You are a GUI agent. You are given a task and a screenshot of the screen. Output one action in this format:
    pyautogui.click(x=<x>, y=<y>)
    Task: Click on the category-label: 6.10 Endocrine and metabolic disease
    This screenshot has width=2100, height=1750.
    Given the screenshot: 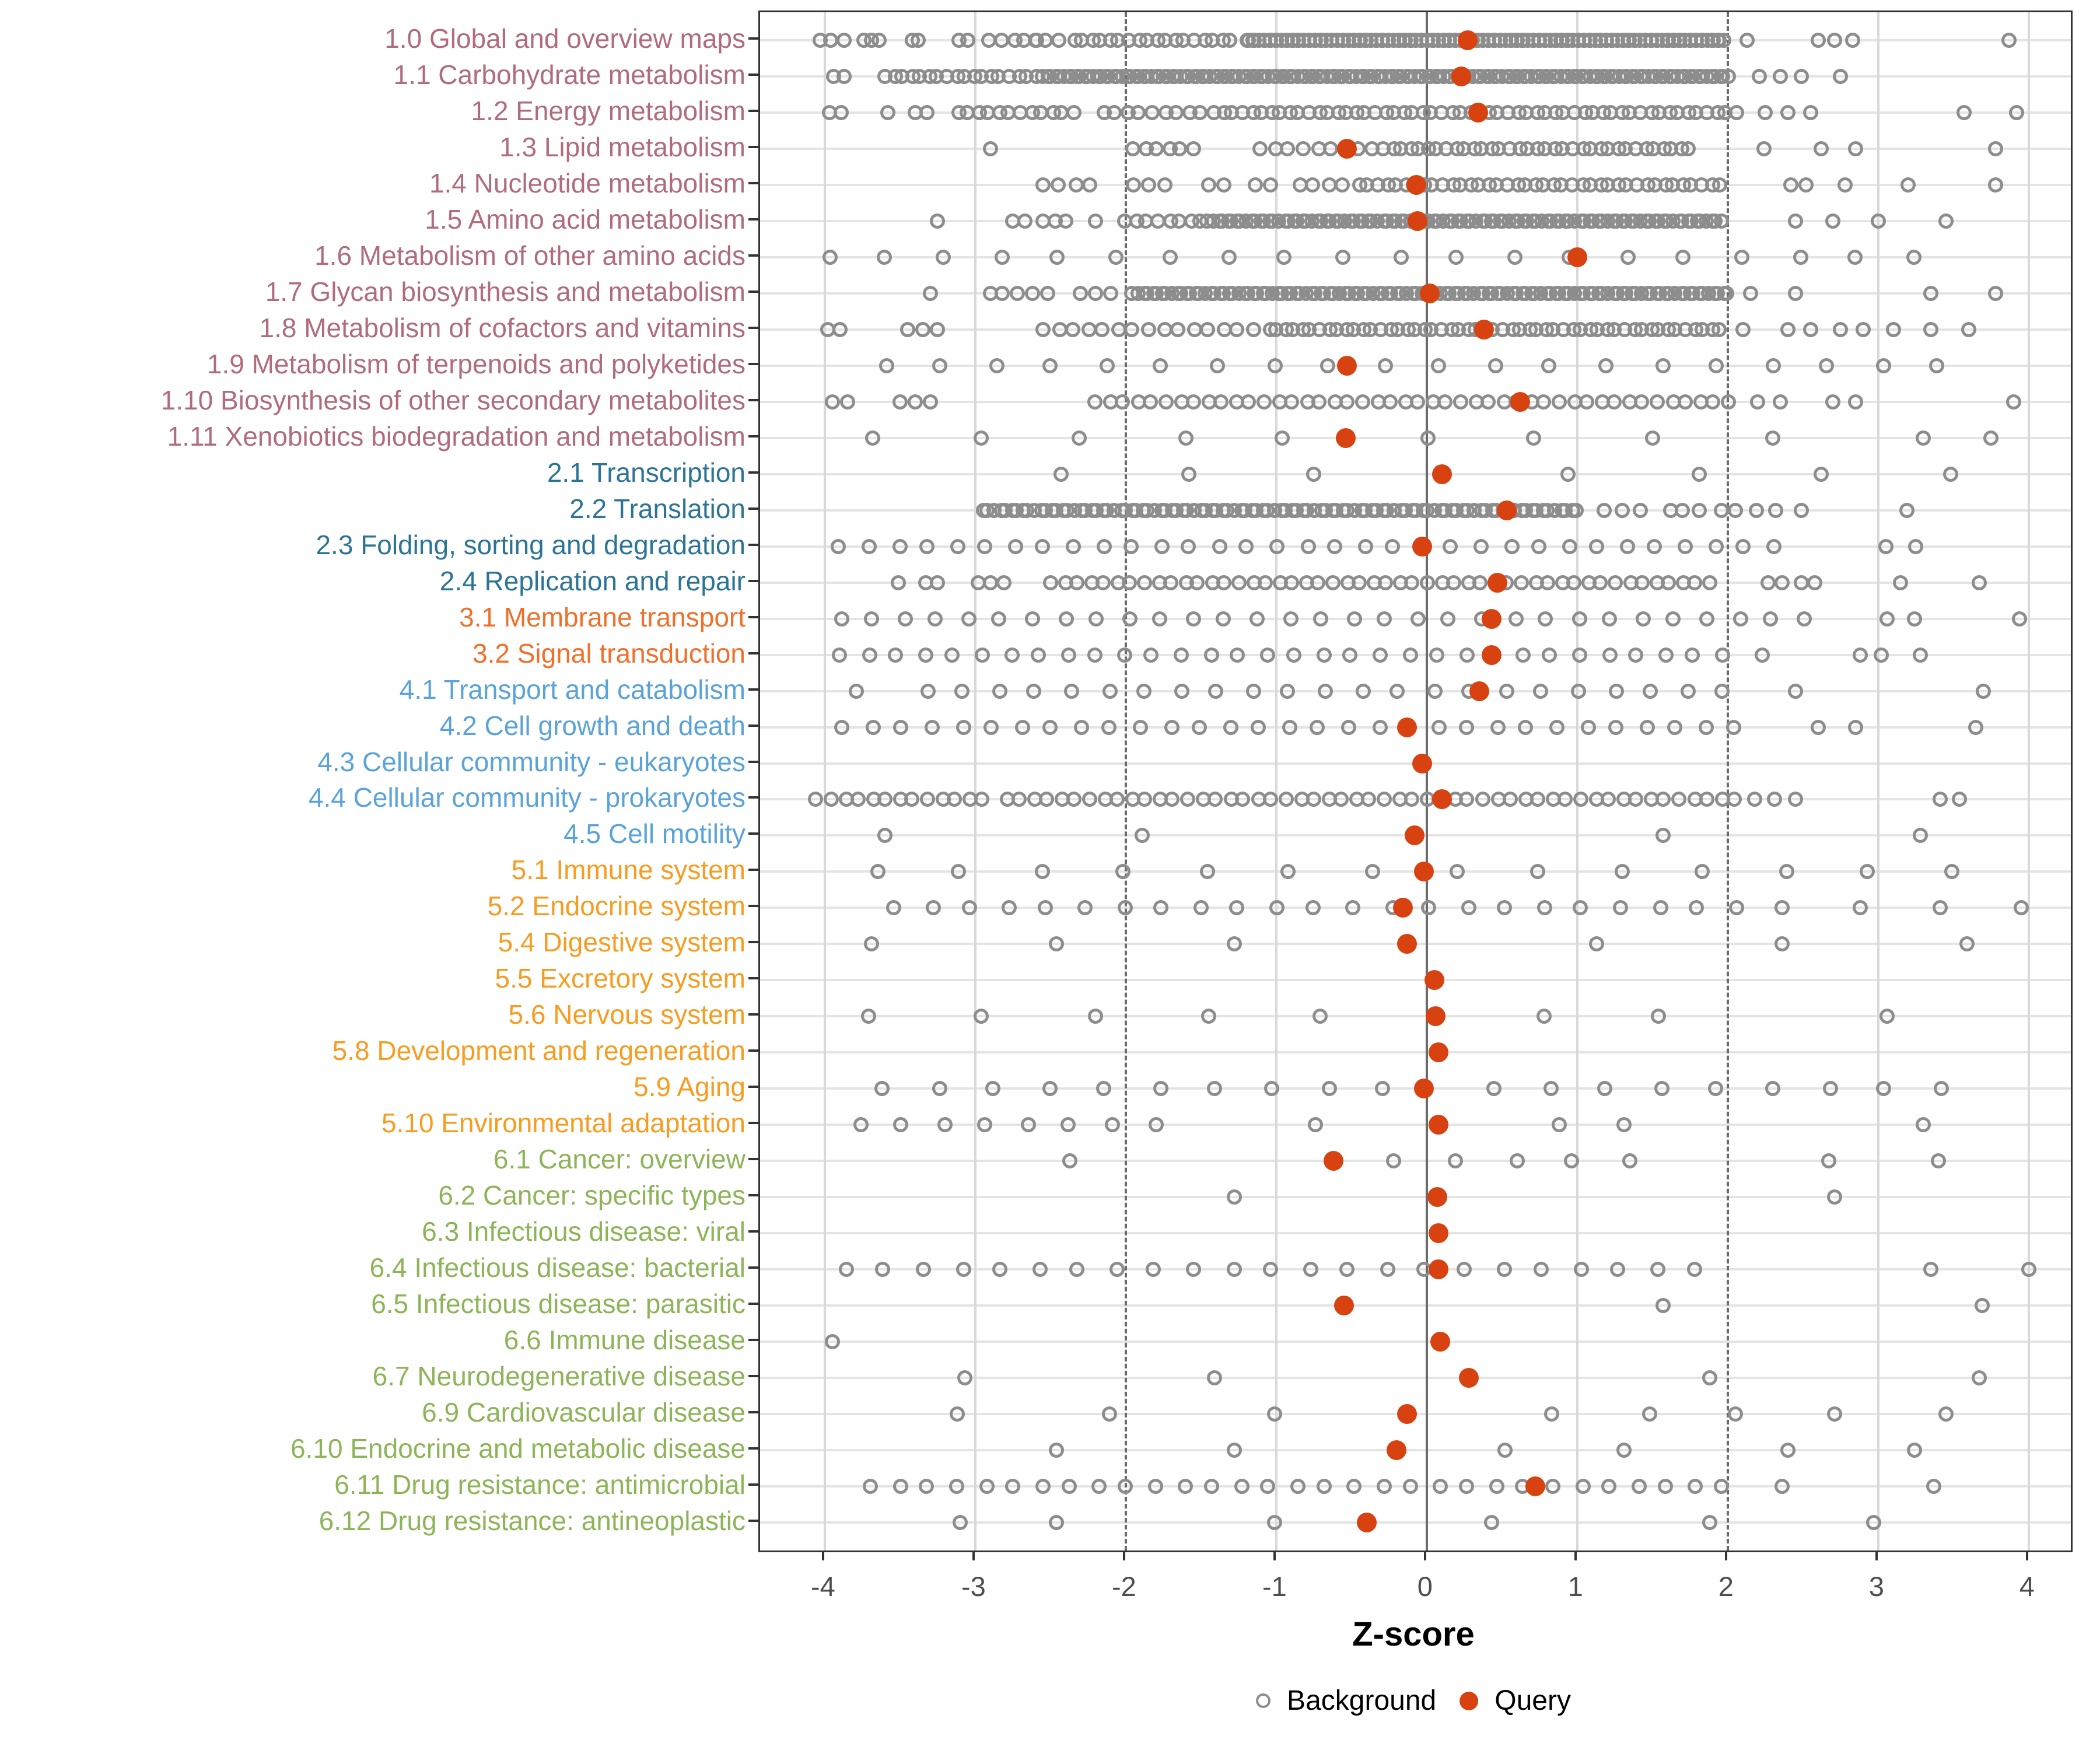 What is the action you would take?
    pyautogui.click(x=518, y=1448)
    